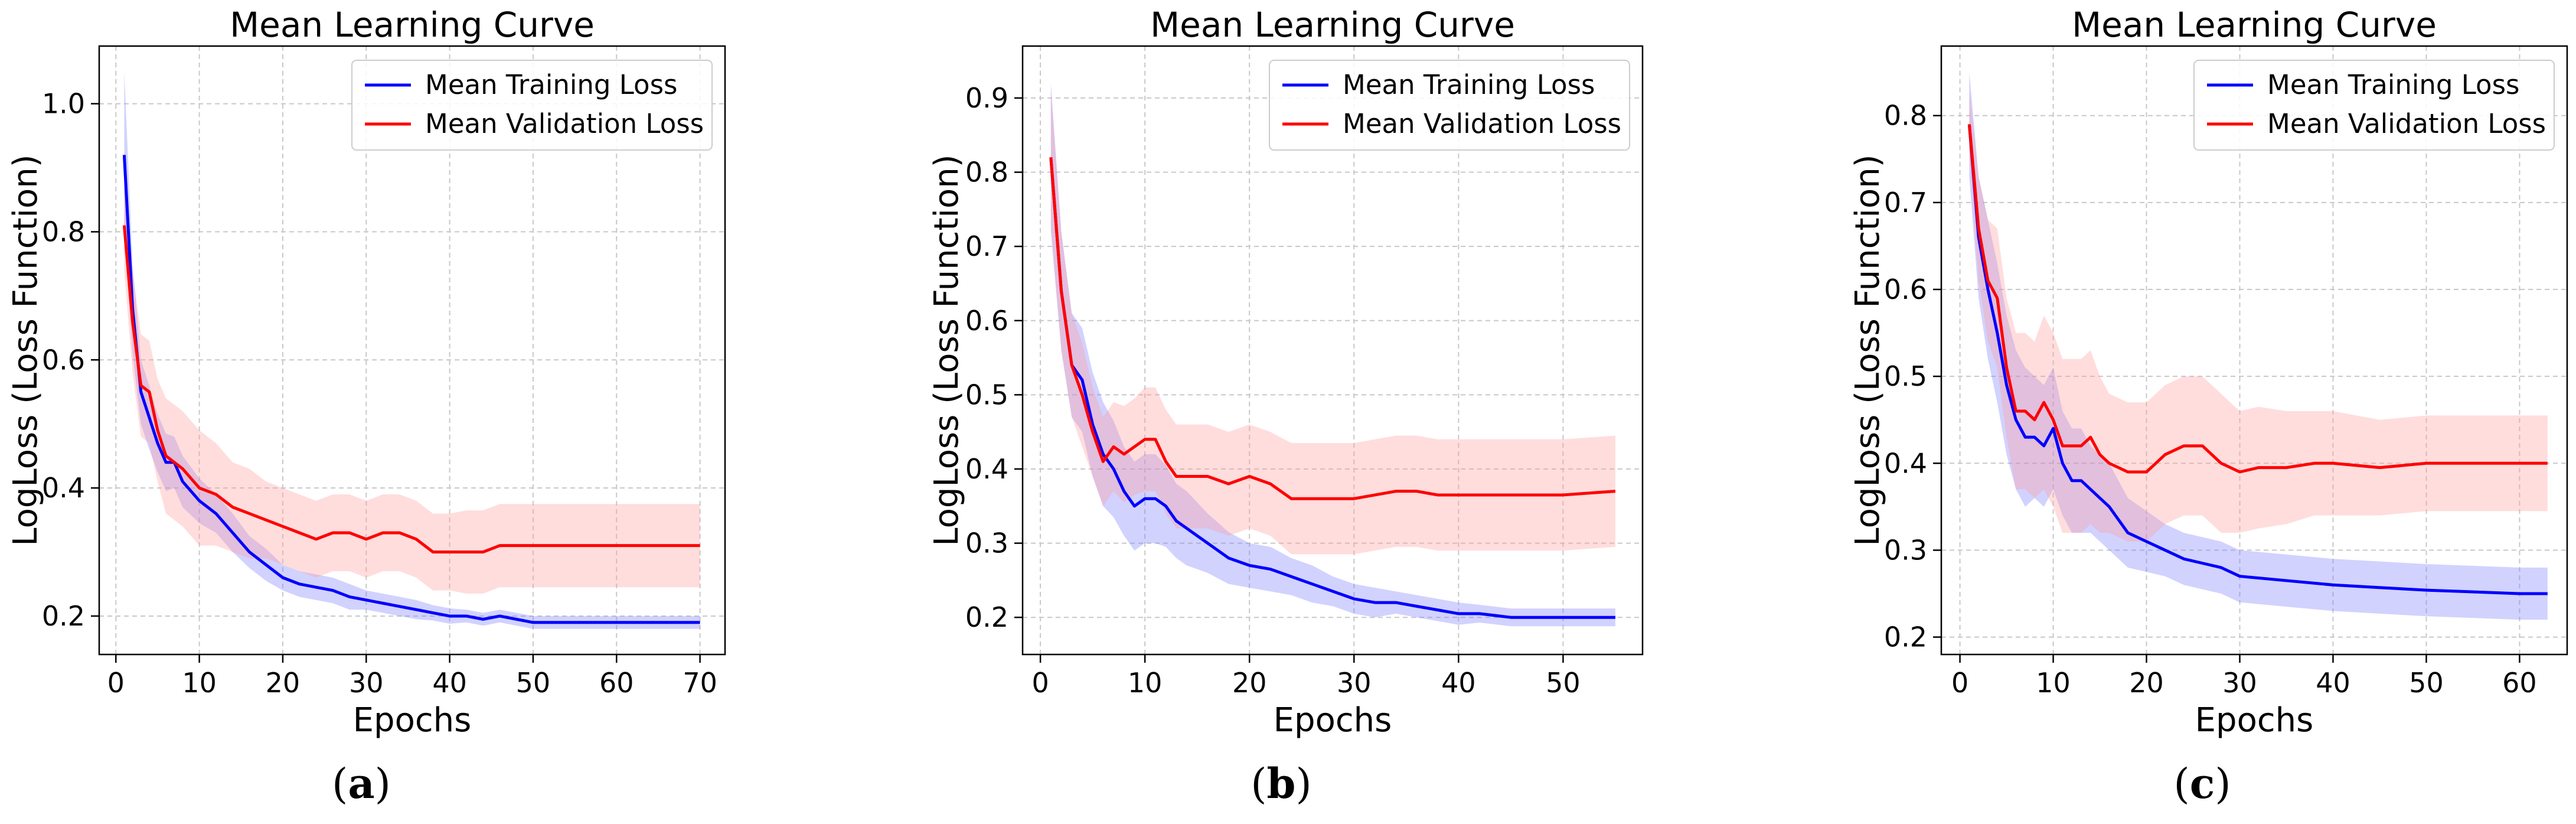  I want to click on panel-label-c-text: c, so click(2202, 783).